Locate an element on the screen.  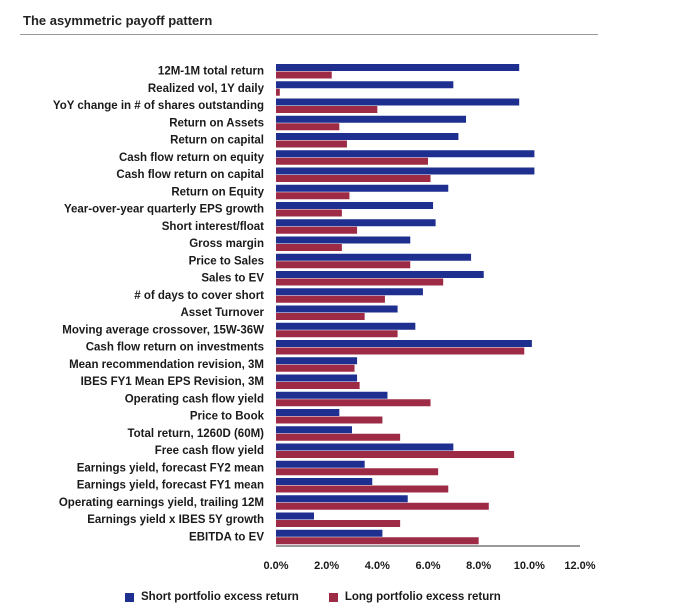
category-label: Price to Book is located at coordinates (227, 417).